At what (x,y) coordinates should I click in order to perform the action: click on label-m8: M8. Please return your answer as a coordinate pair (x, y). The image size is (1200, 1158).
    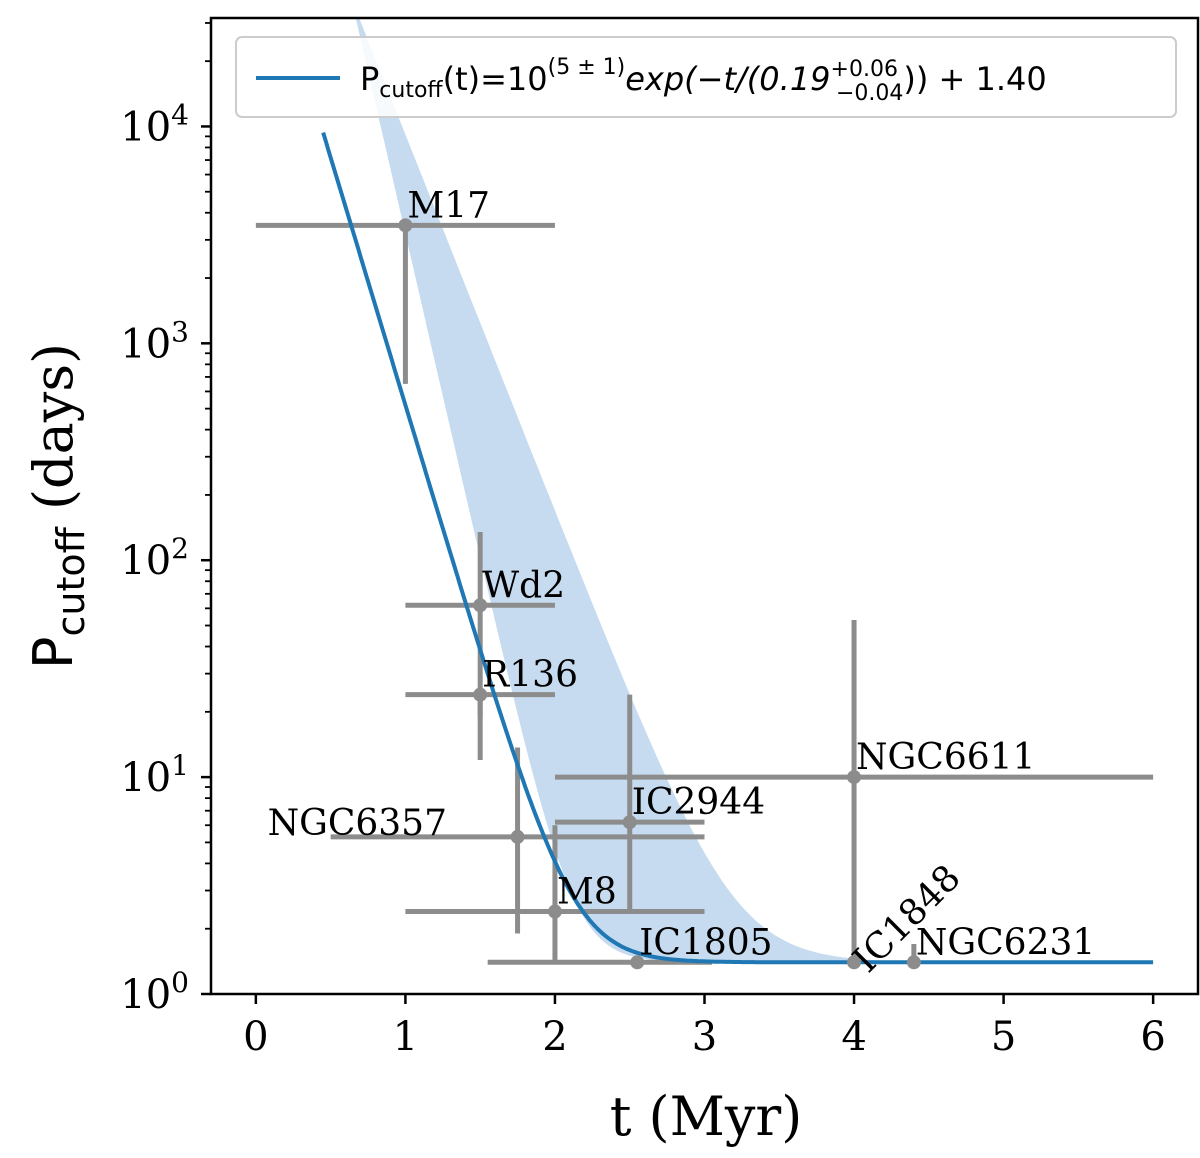
    Looking at the image, I should click on (587, 892).